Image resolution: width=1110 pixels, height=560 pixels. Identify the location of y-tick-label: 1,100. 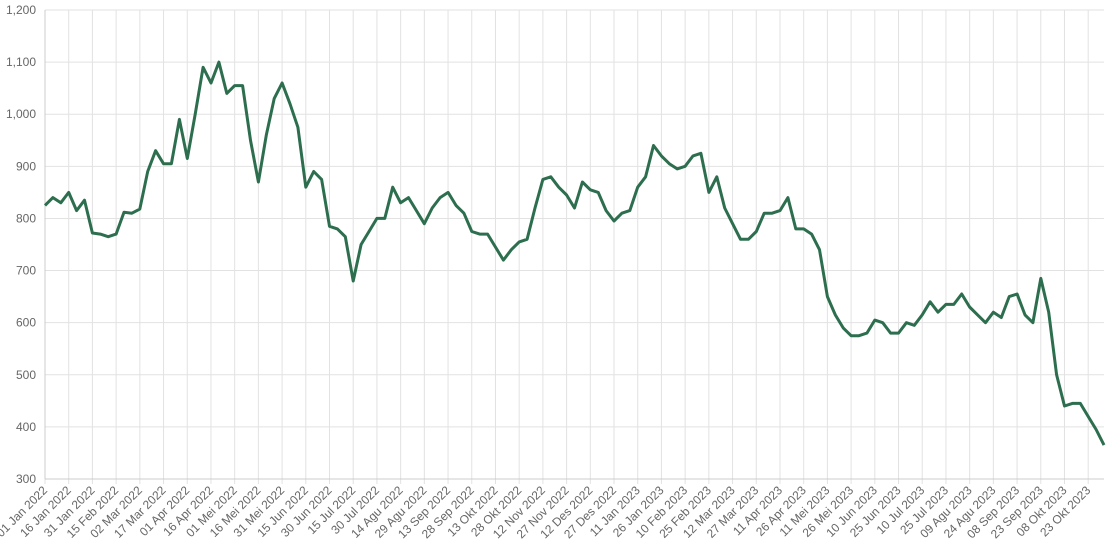
(21, 62).